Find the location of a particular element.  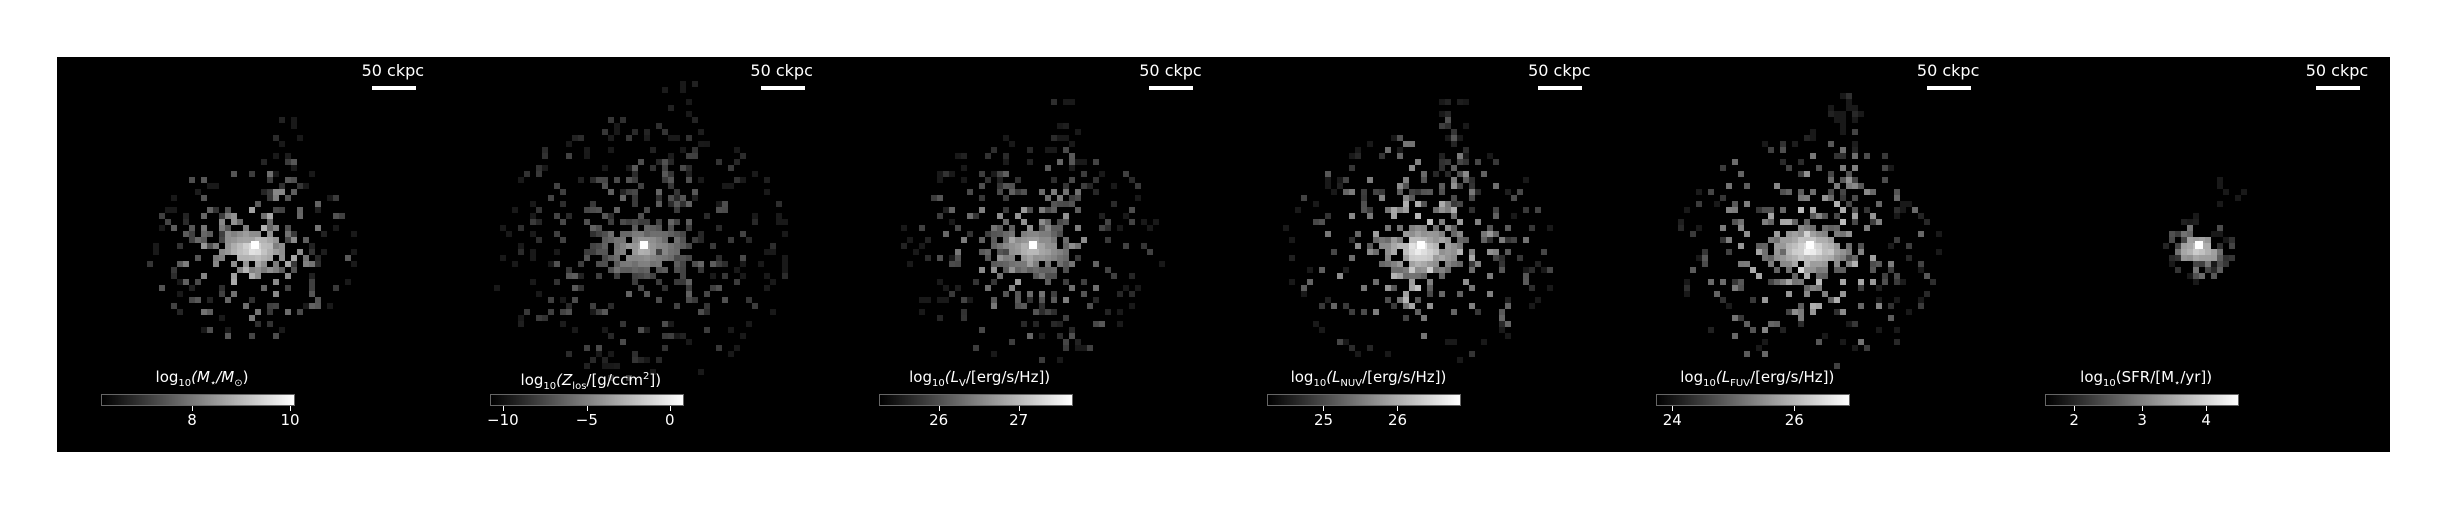

colorbar-tick-label: 27 is located at coordinates (1019, 420).